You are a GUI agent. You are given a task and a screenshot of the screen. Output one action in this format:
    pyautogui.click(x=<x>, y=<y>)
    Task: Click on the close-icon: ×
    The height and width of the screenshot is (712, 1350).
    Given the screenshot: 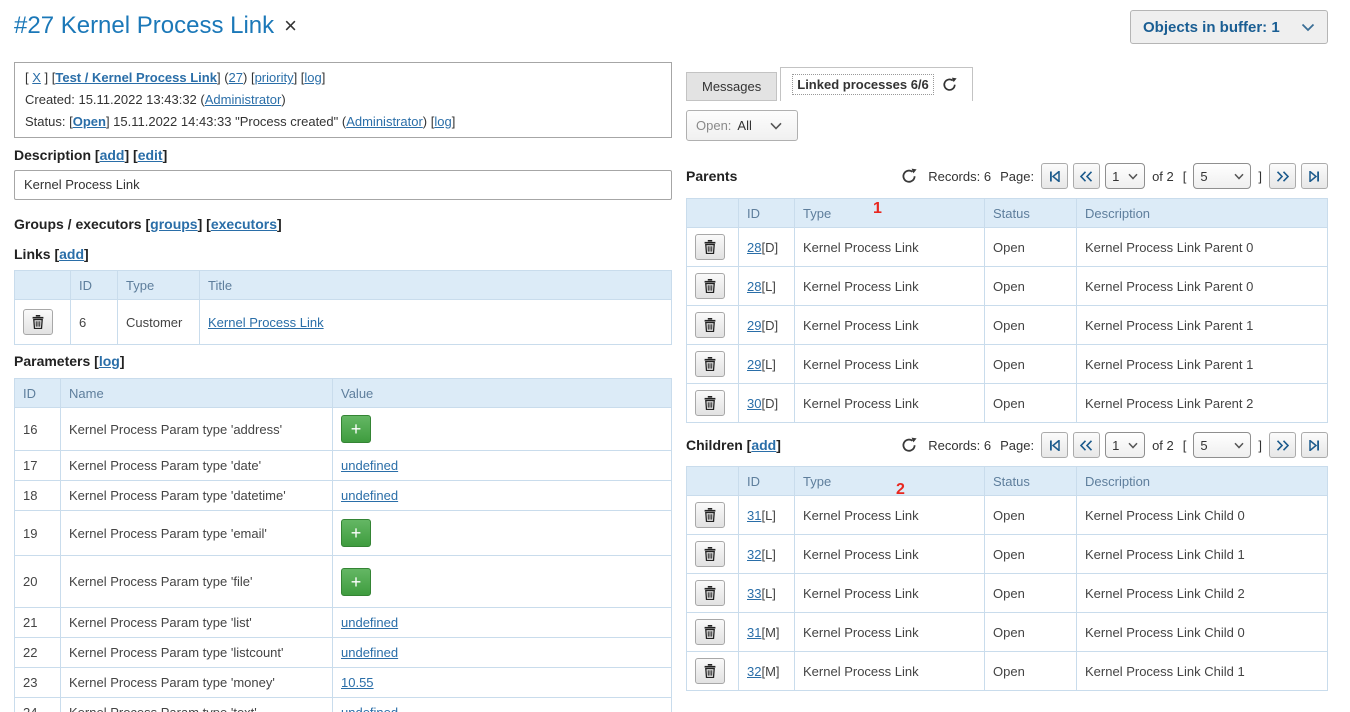 What is the action you would take?
    pyautogui.click(x=291, y=25)
    